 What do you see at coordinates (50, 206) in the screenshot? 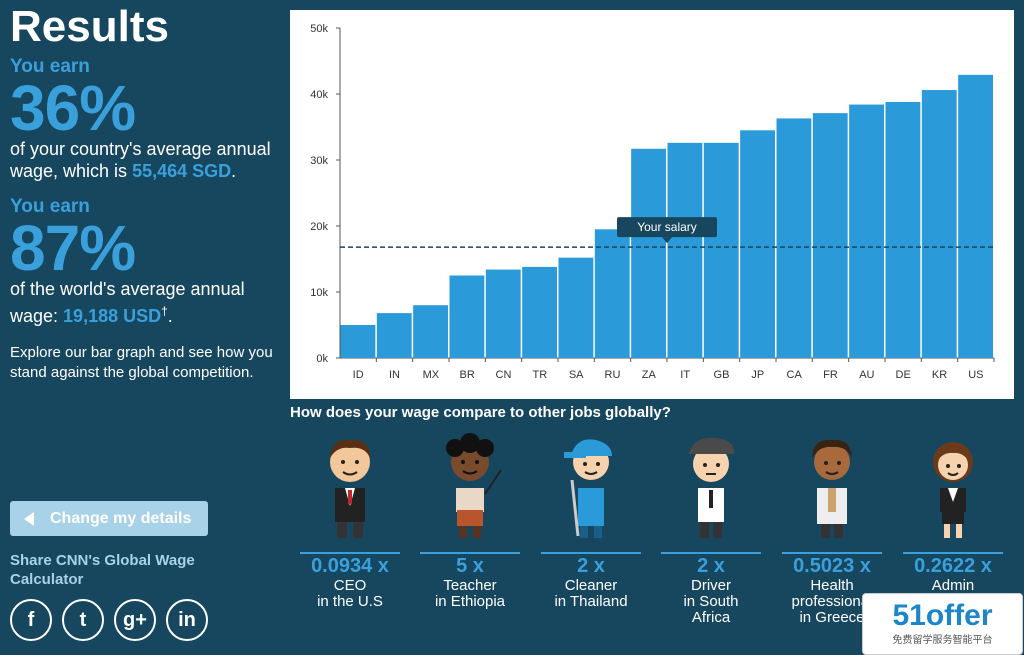
I see `earn-world-label: You earn` at bounding box center [50, 206].